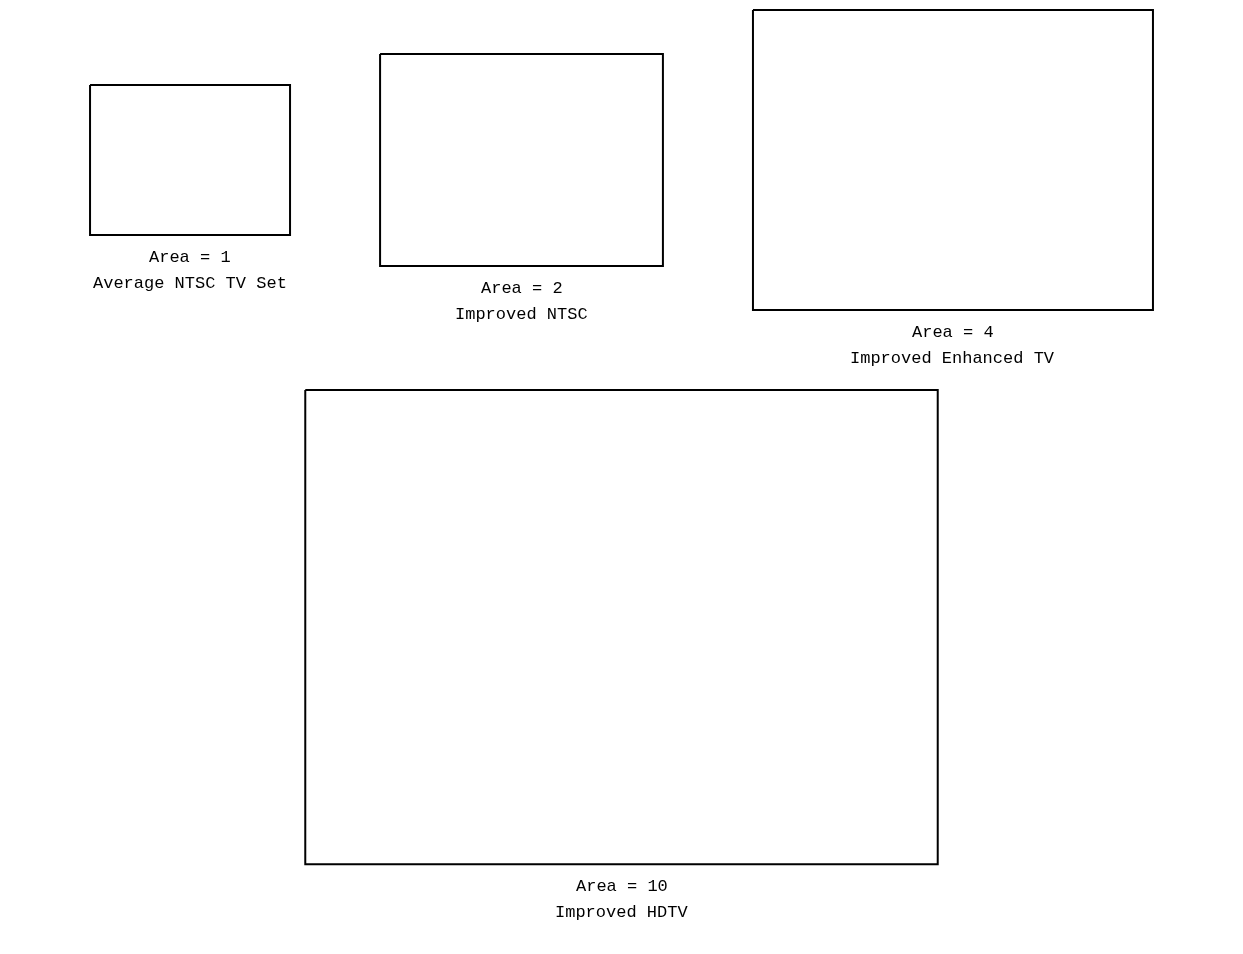  What do you see at coordinates (190, 283) in the screenshot?
I see `category-label: Average NTSC TV Set` at bounding box center [190, 283].